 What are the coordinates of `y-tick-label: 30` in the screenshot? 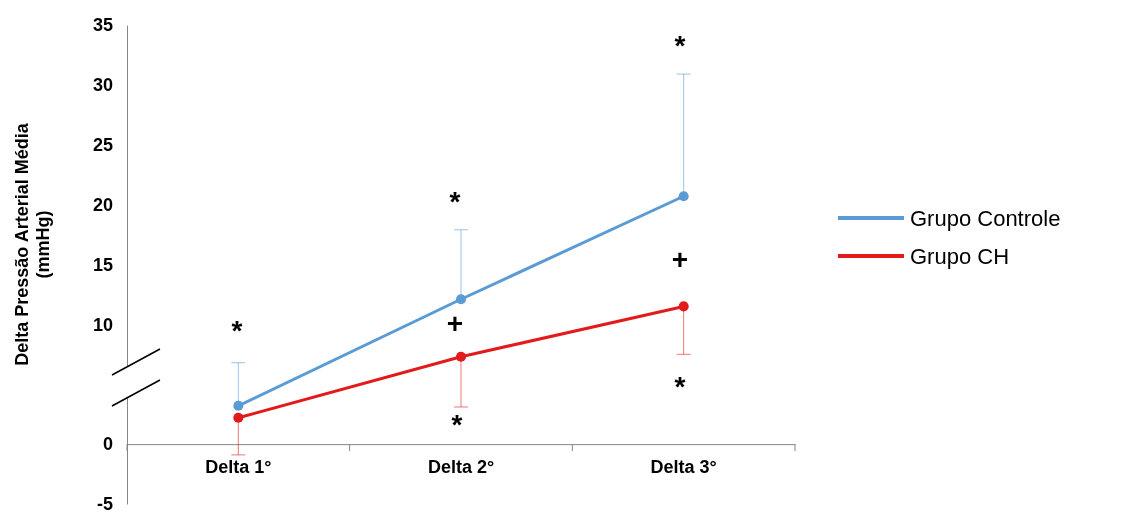 It's located at (102, 85).